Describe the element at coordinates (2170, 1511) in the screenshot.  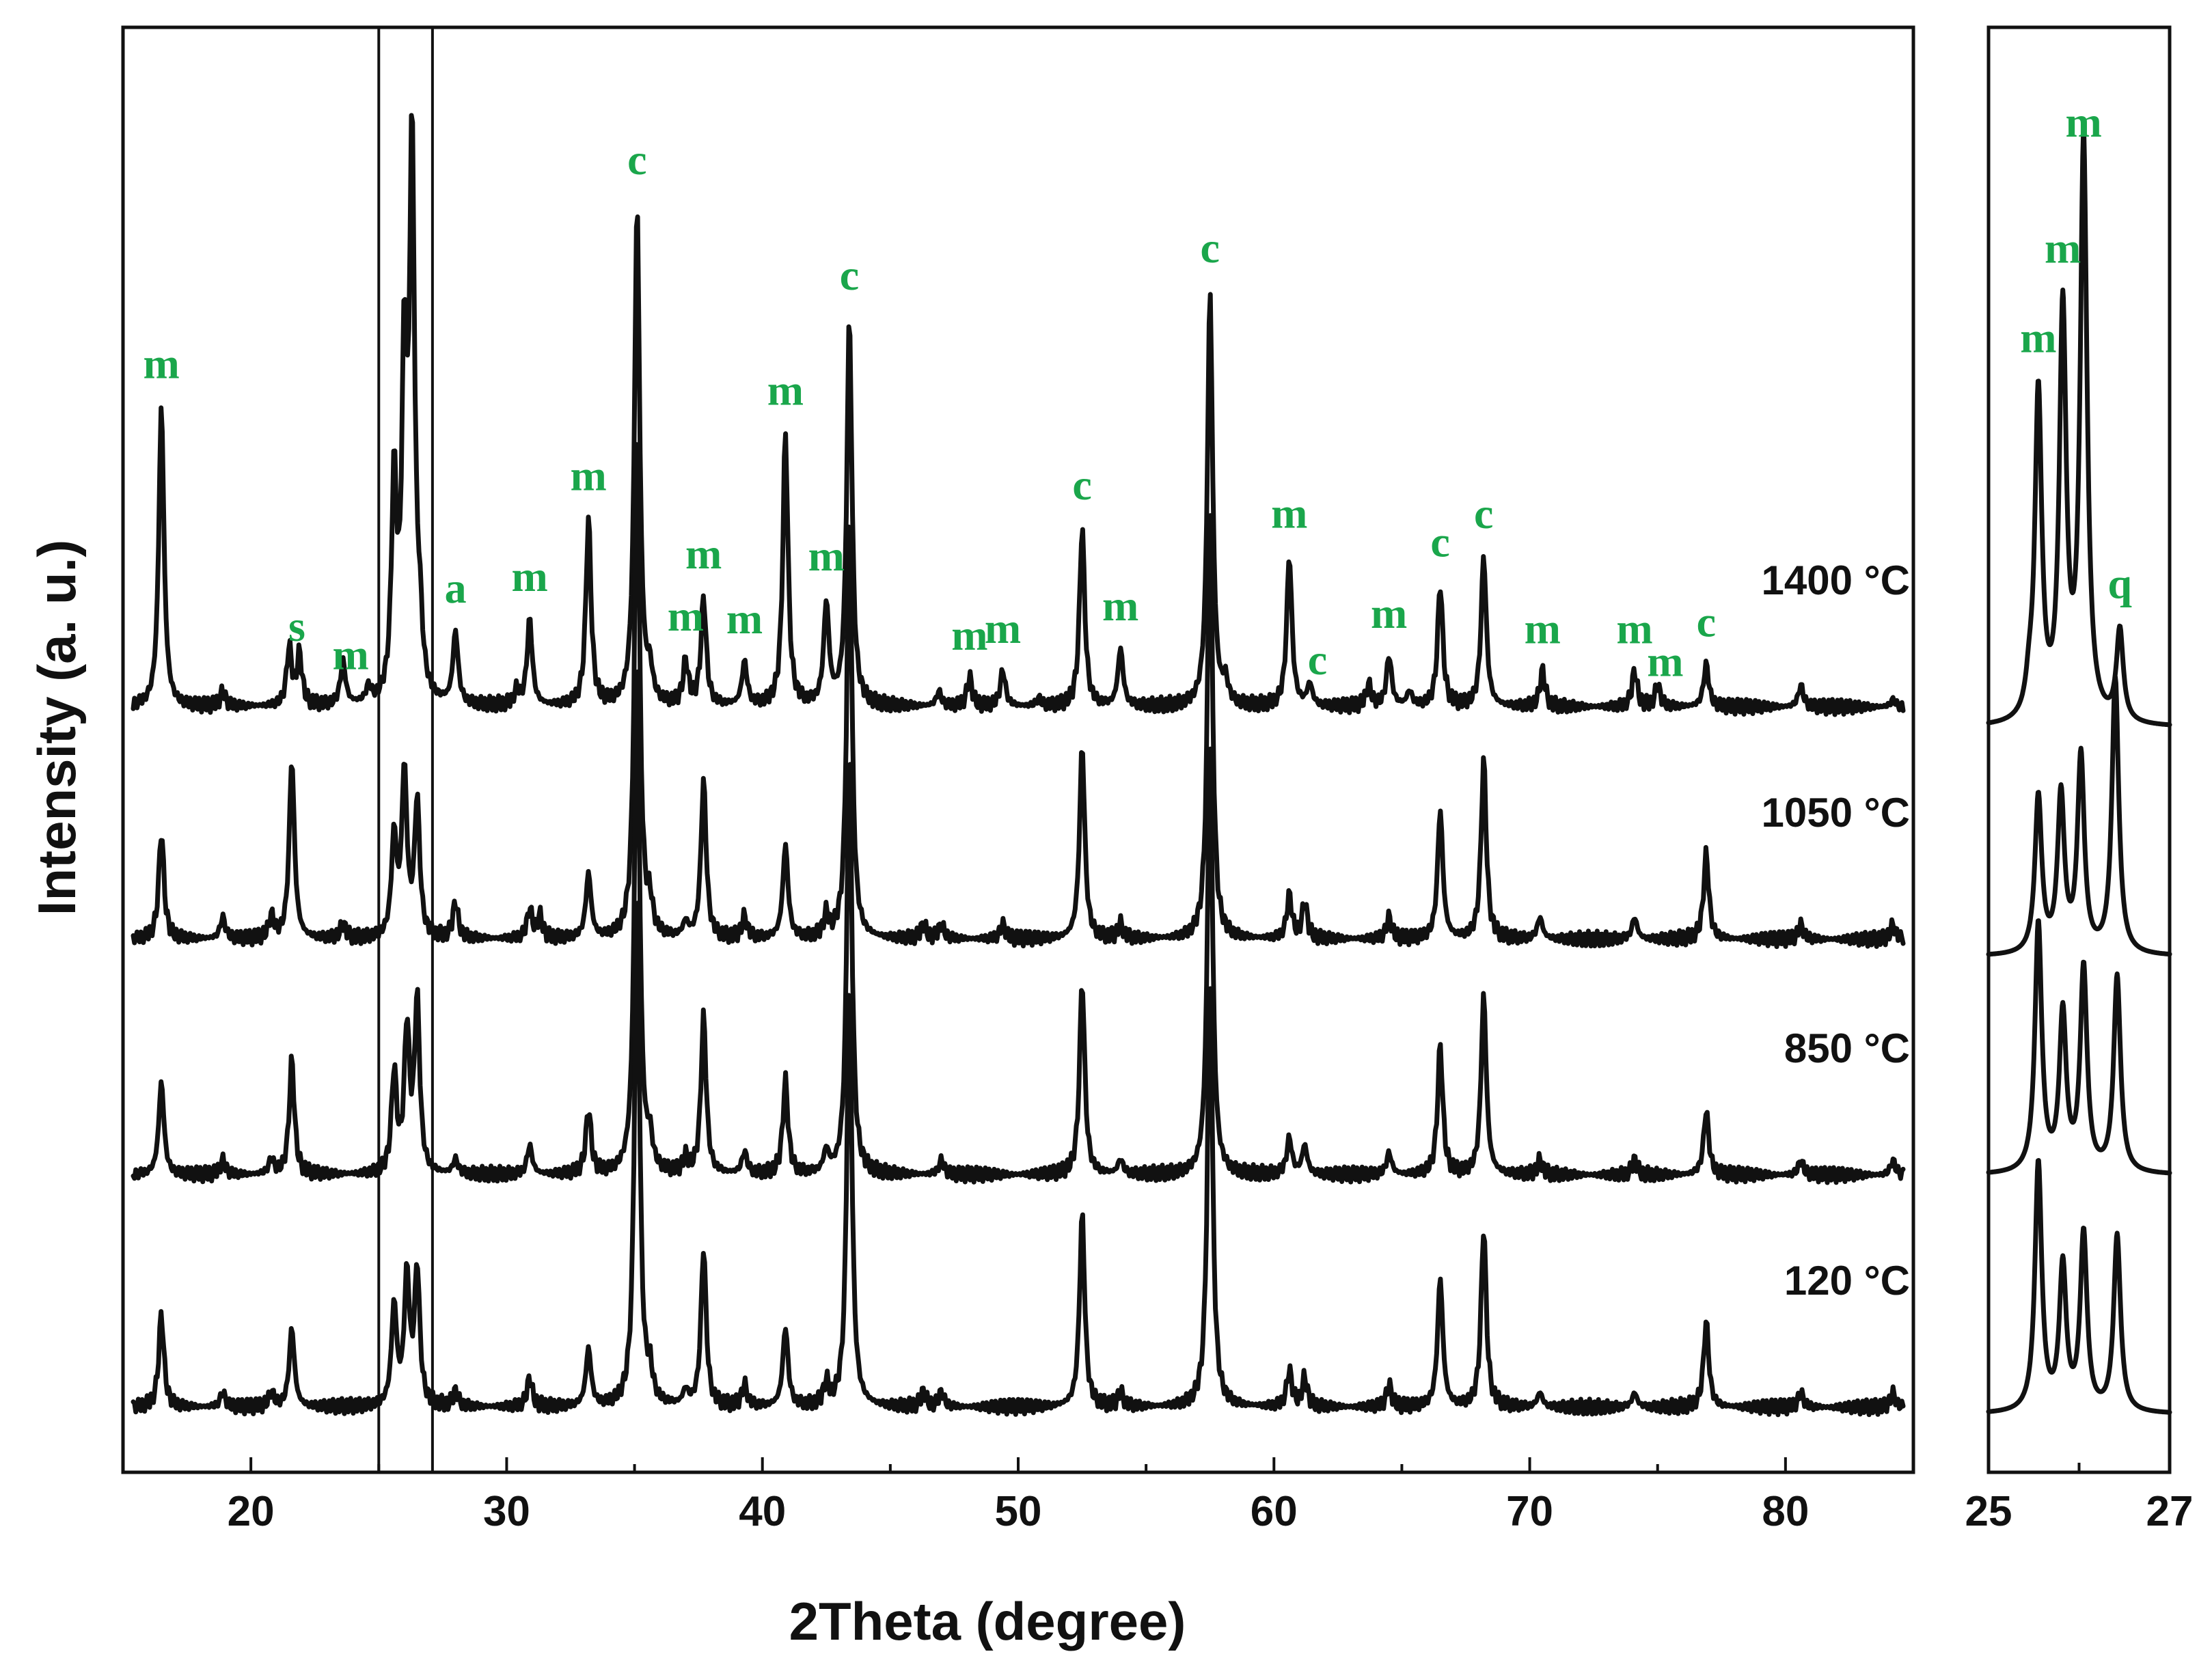
I see `zoom-x-tick-label: 27` at that location.